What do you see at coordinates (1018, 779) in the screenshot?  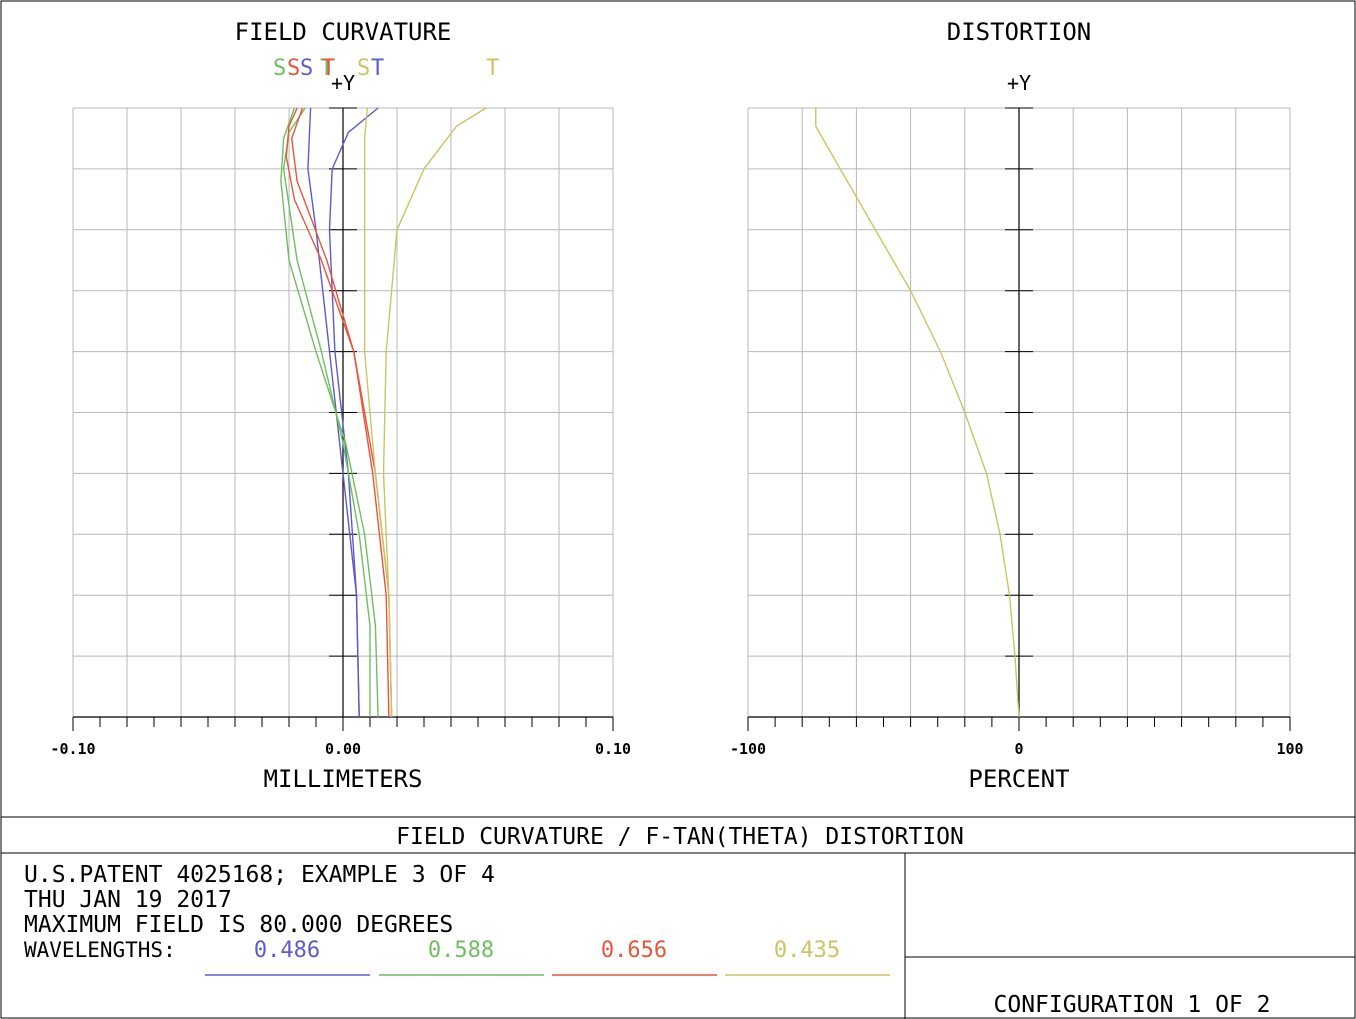 I see `x-axis-label: PERCENT` at bounding box center [1018, 779].